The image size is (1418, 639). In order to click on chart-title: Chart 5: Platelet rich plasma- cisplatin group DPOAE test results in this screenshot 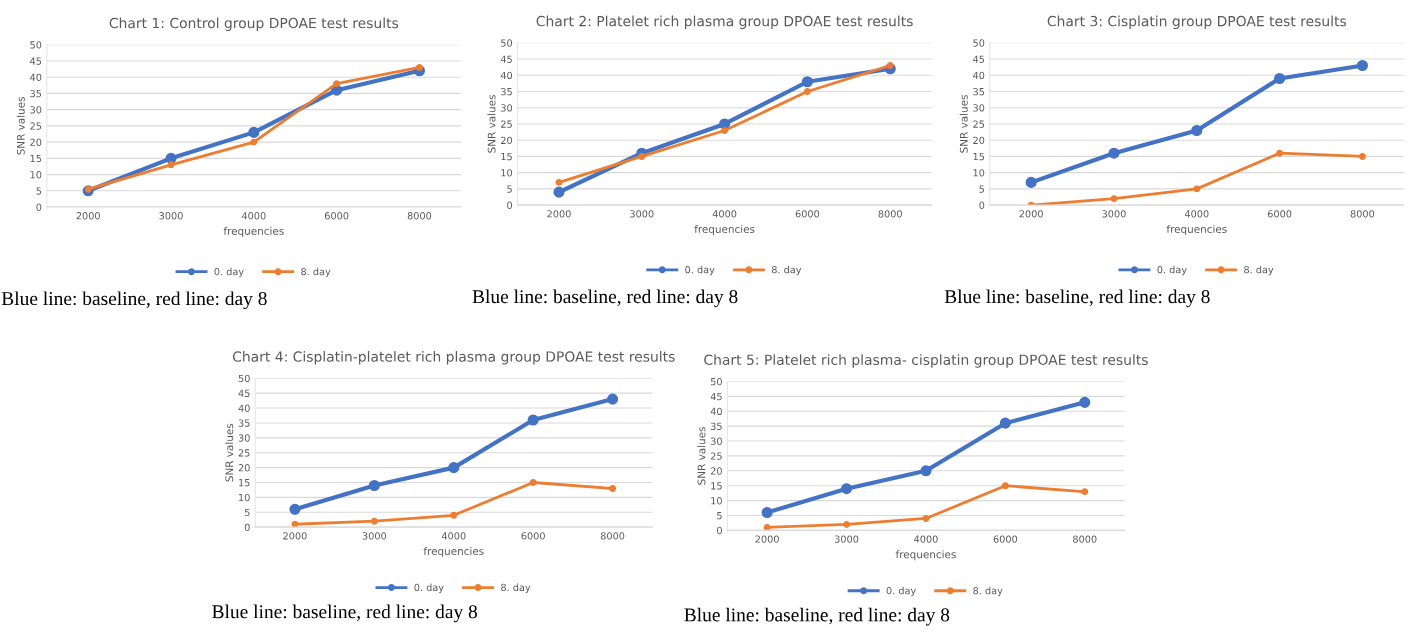, I will do `click(926, 361)`.